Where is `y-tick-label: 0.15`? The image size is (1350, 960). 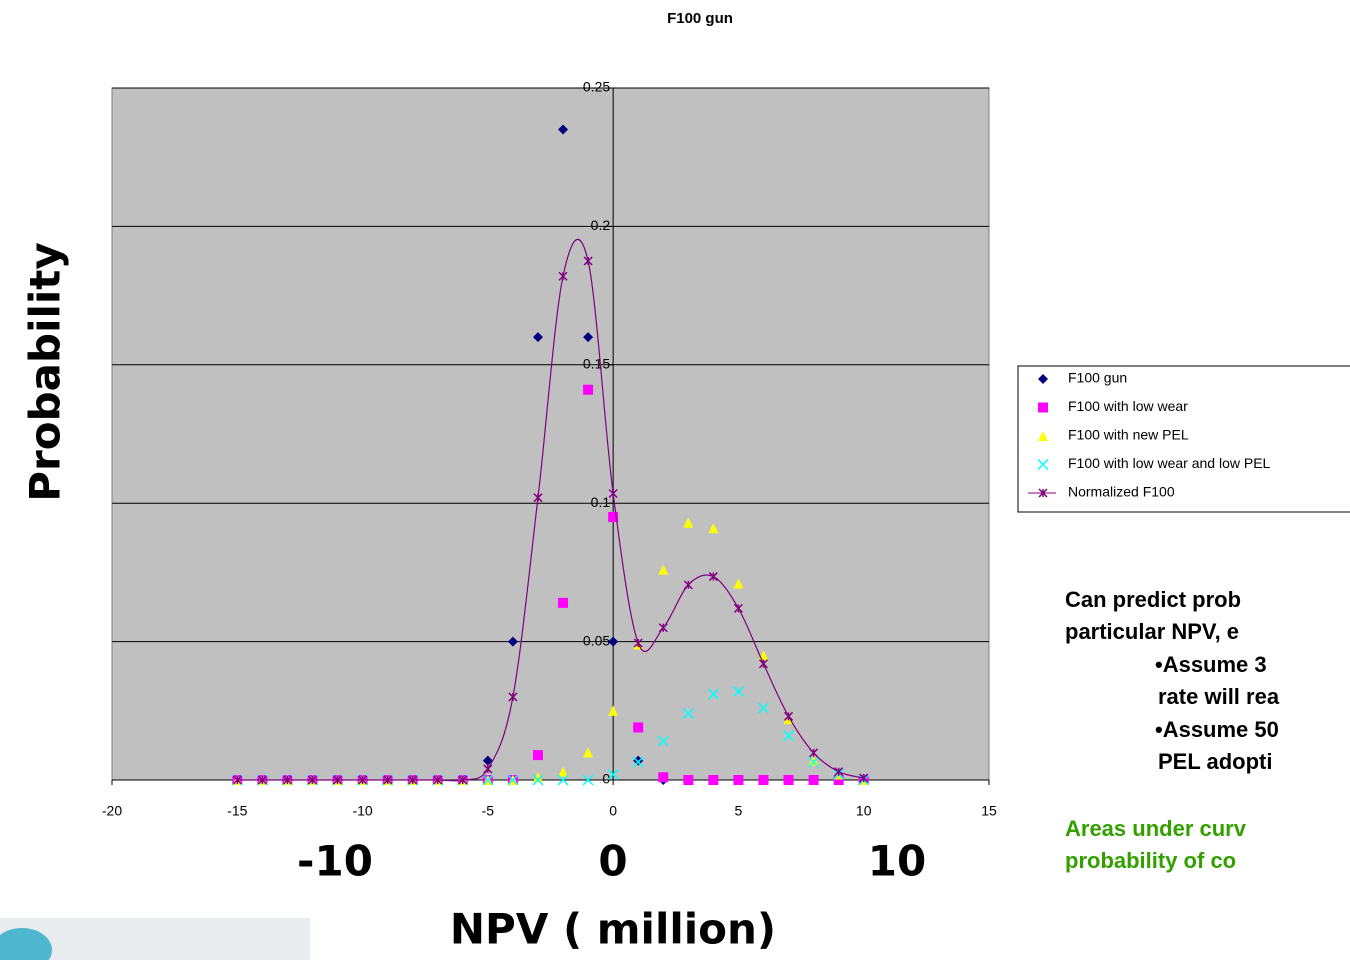 y-tick-label: 0.15 is located at coordinates (596, 364).